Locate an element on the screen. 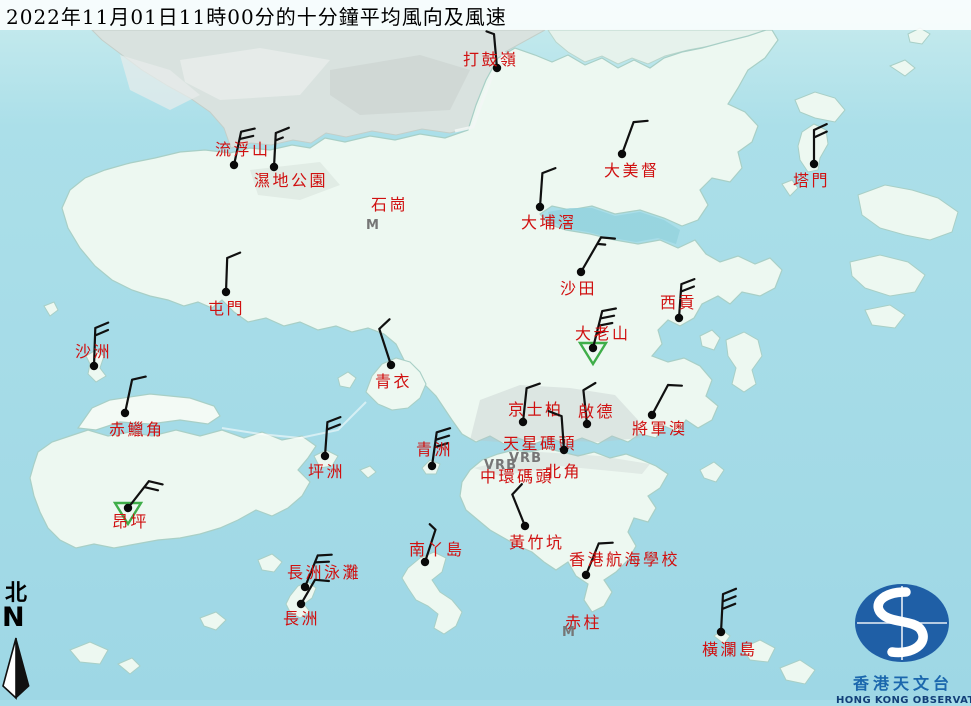  yuen-long-urban-tint is located at coordinates (295, 181).